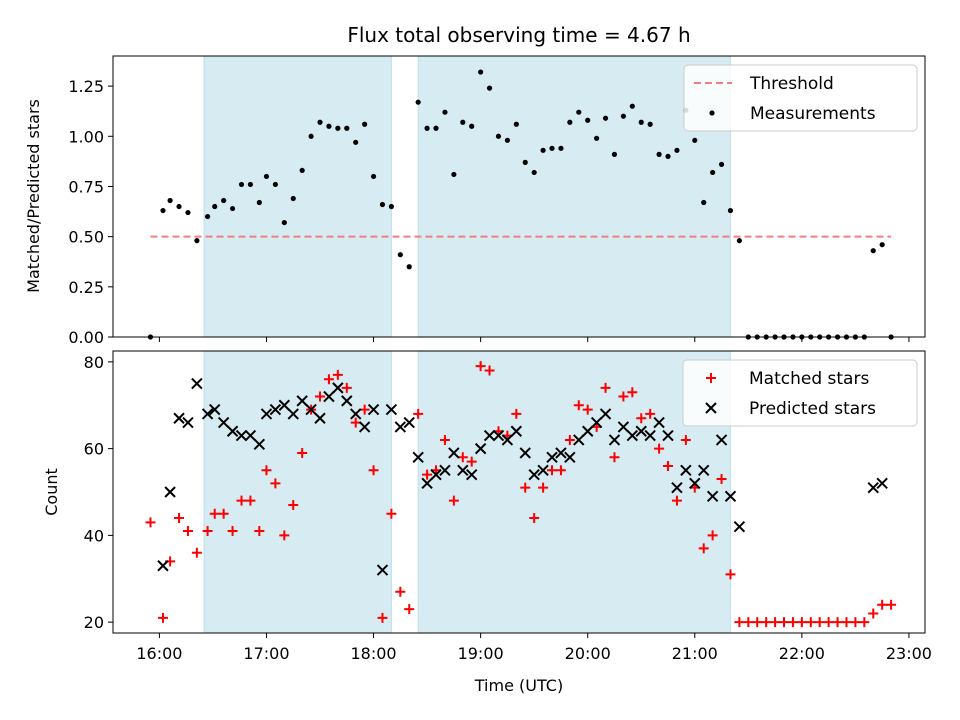  What do you see at coordinates (800, 393) in the screenshot?
I see `legend-box` at bounding box center [800, 393].